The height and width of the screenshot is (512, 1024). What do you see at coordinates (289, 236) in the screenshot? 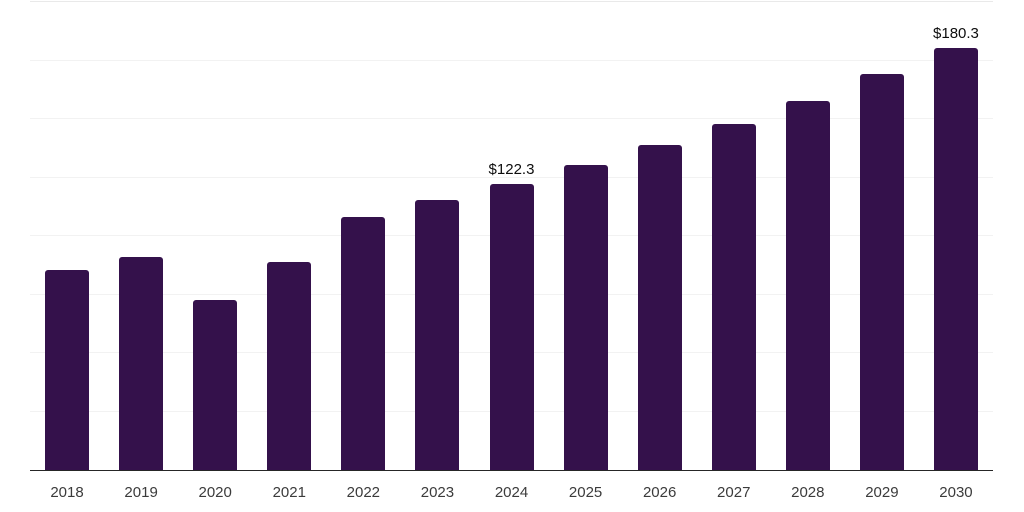
I see `bar-slot-2021` at bounding box center [289, 236].